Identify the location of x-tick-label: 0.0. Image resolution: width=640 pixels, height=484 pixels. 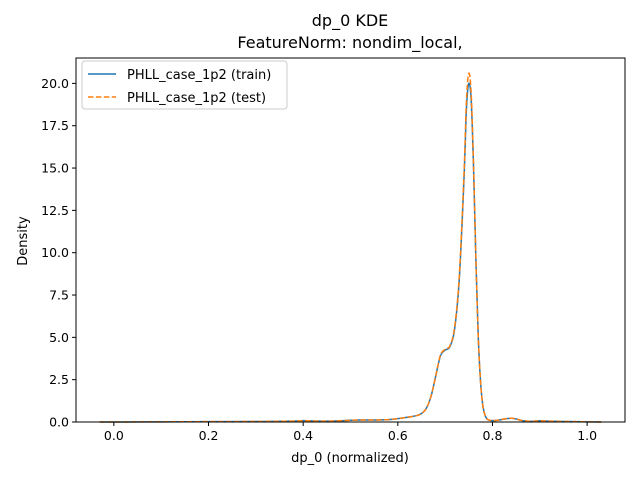
(114, 435).